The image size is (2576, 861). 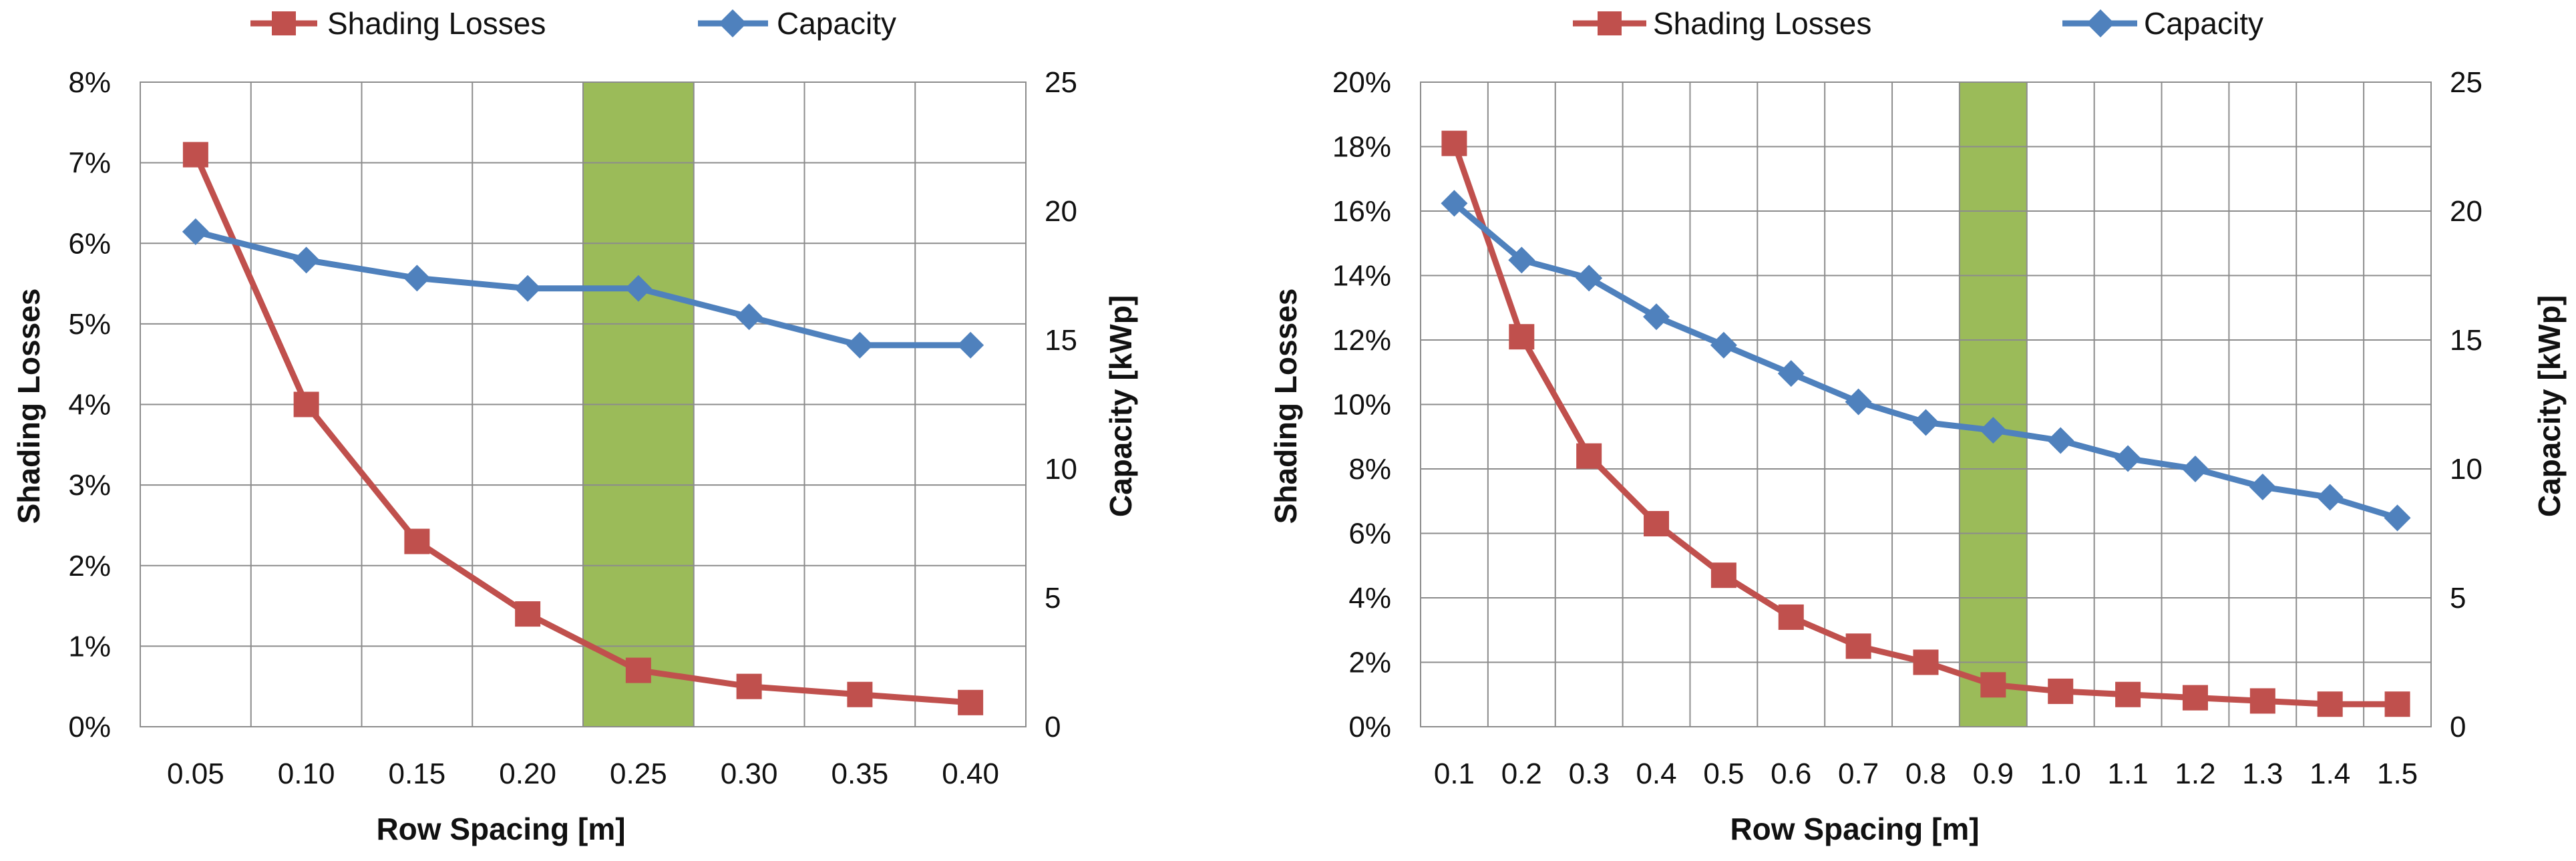 I want to click on legend-shading-label-right: Shading Losses, so click(x=1762, y=23).